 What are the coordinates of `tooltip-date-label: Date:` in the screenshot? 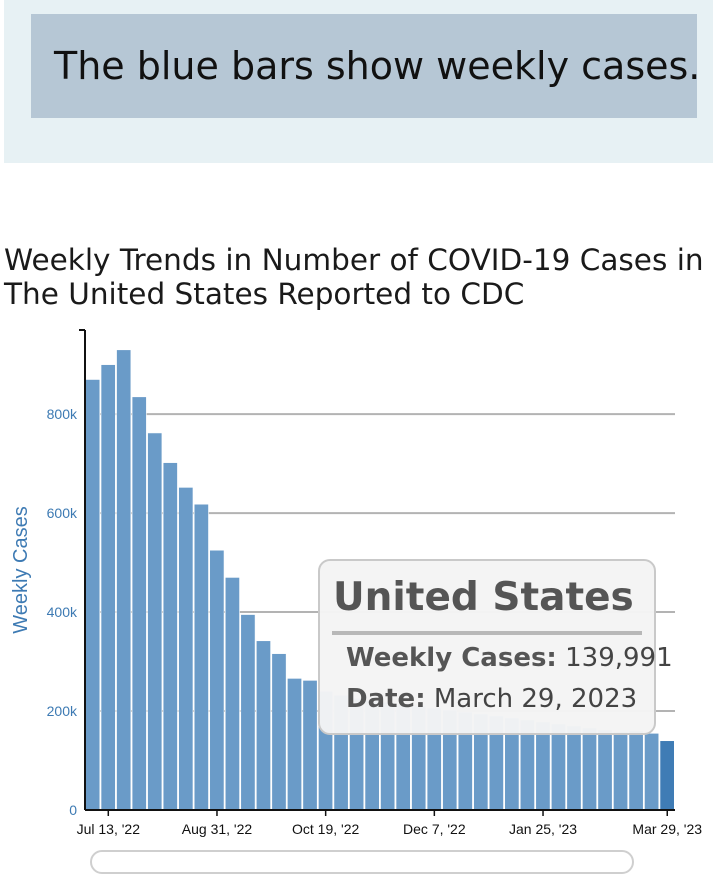 It's located at (386, 699).